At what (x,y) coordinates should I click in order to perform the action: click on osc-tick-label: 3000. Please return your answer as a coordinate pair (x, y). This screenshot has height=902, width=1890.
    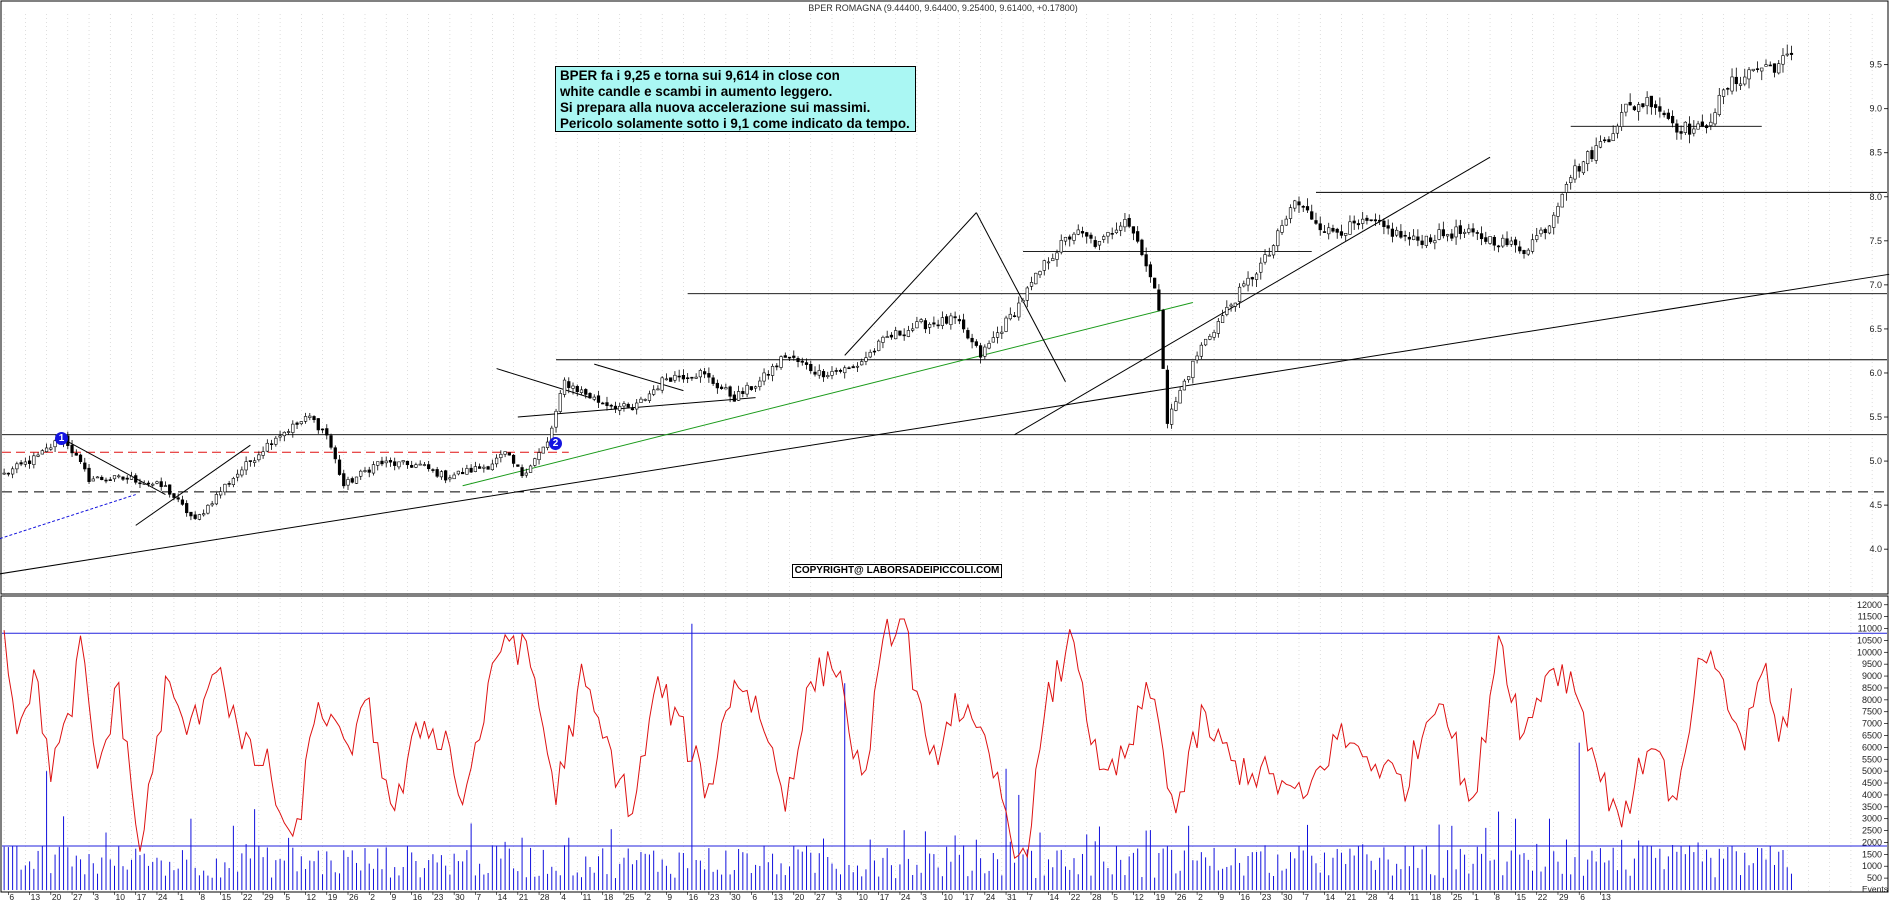
    Looking at the image, I should click on (1872, 819).